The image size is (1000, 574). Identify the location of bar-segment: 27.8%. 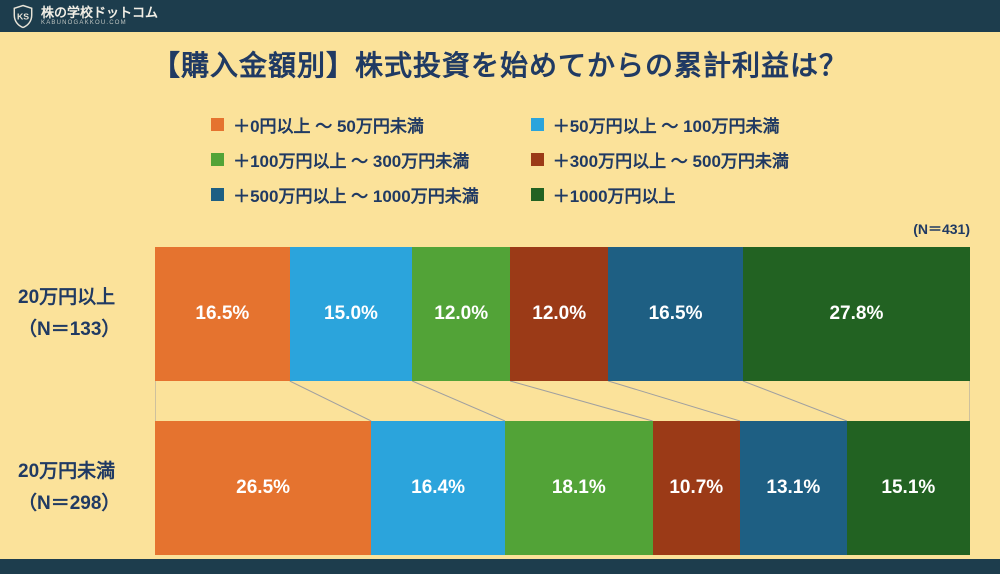
(856, 314).